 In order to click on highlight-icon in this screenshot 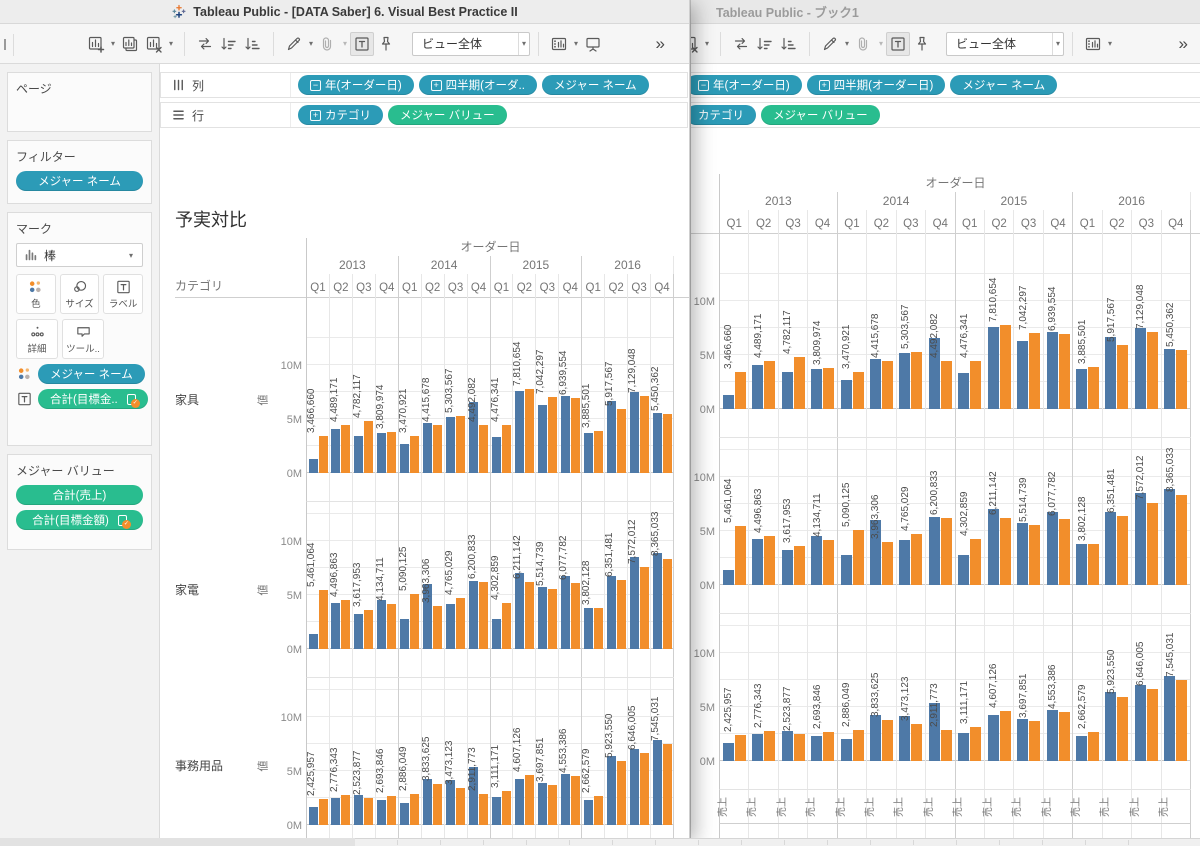, I will do `click(294, 44)`.